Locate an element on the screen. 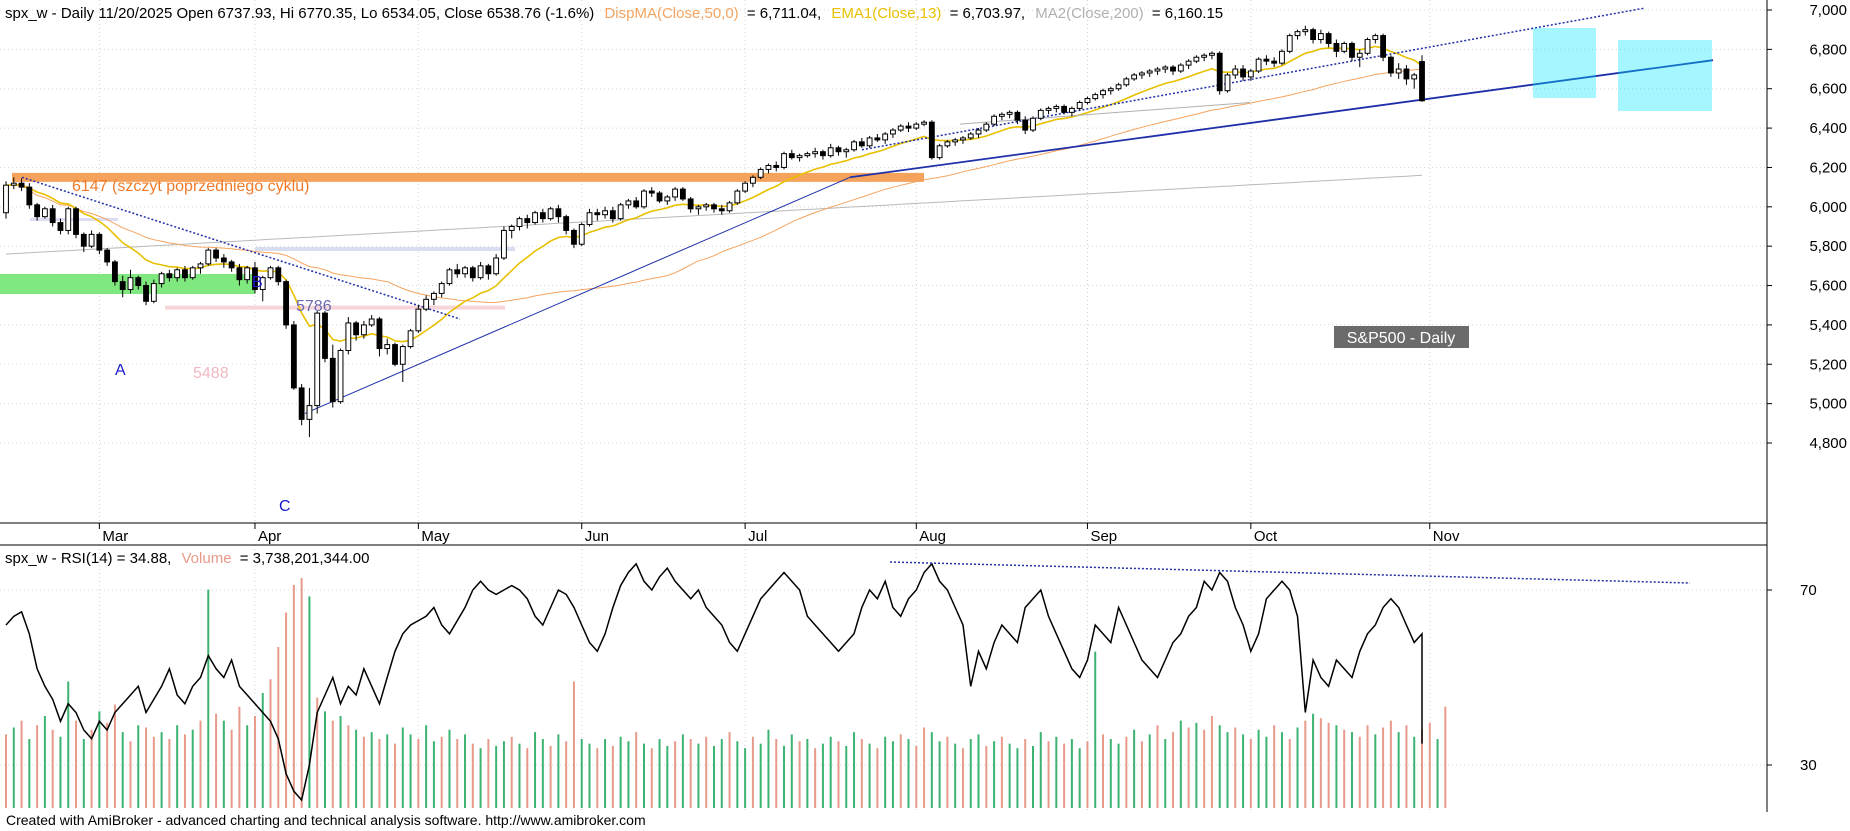  highlight-box is located at coordinates (1564, 63).